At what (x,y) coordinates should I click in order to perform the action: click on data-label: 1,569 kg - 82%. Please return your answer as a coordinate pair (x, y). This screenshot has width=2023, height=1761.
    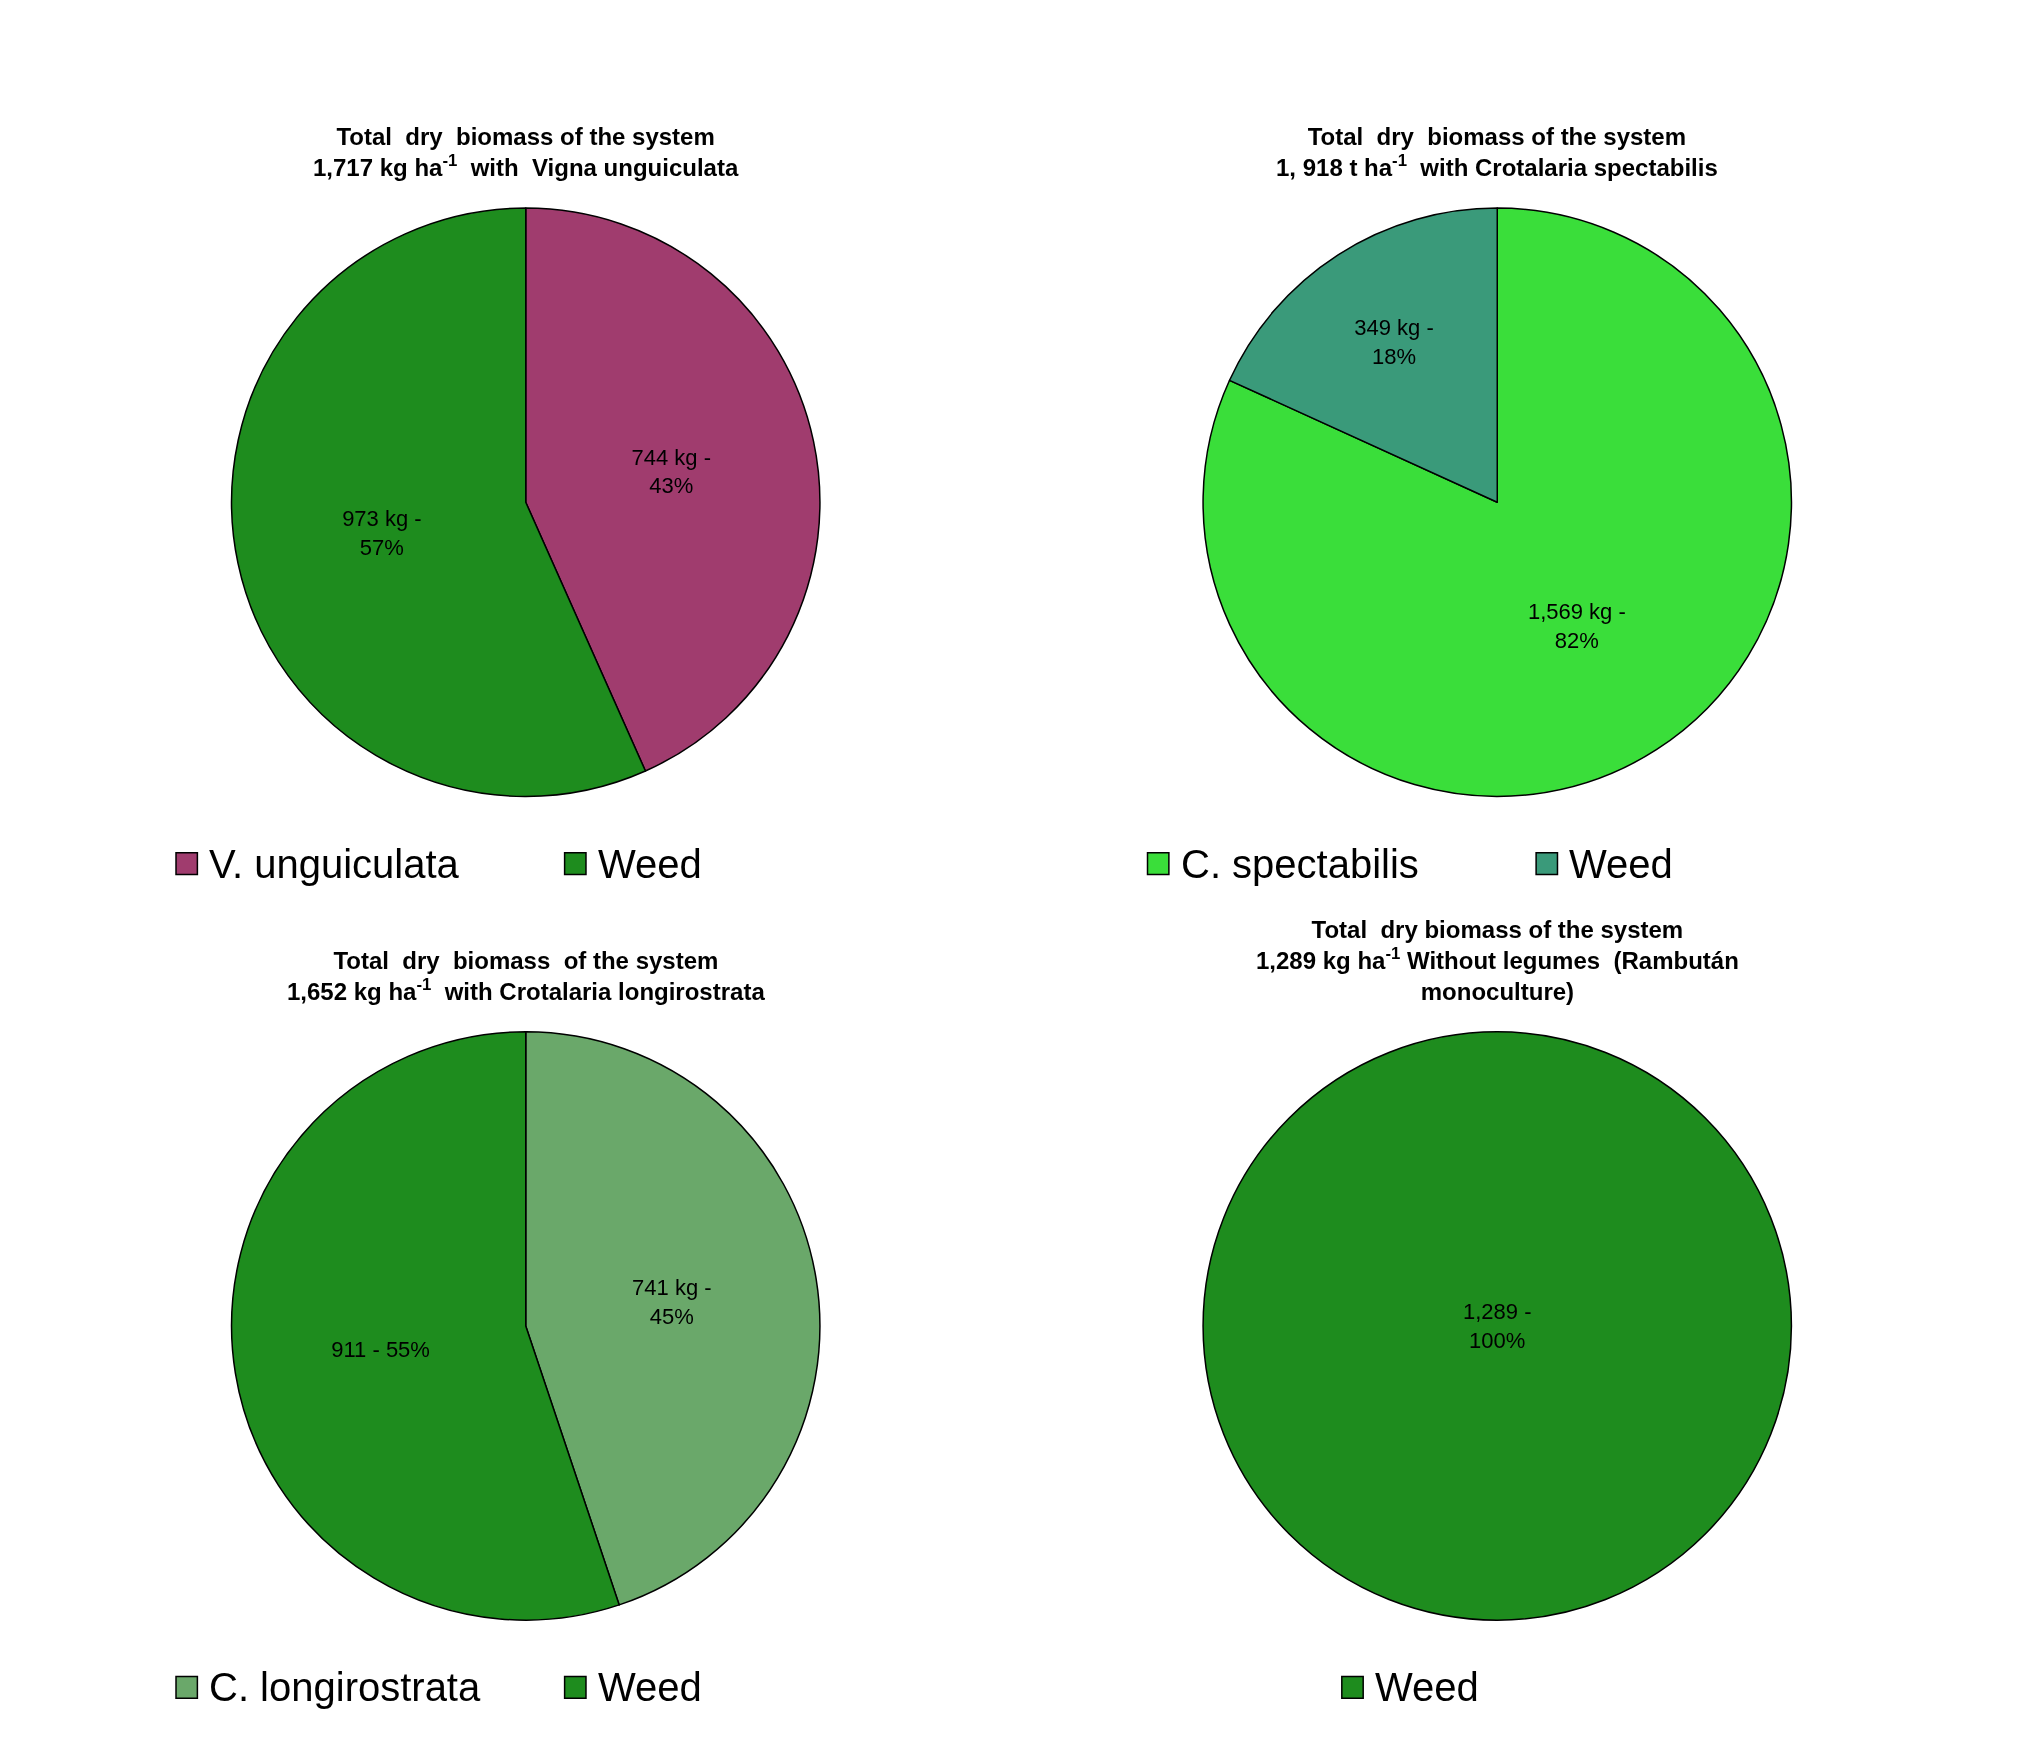
    Looking at the image, I should click on (1576, 626).